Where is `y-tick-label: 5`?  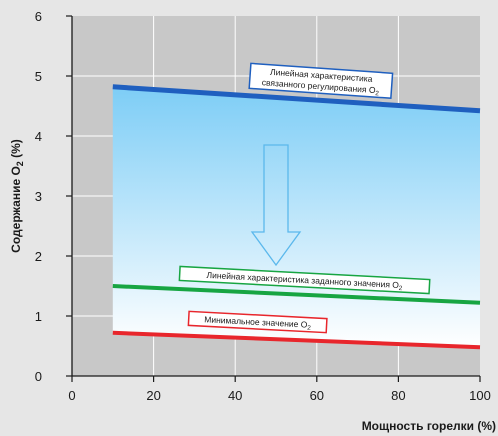 y-tick-label: 5 is located at coordinates (38, 76).